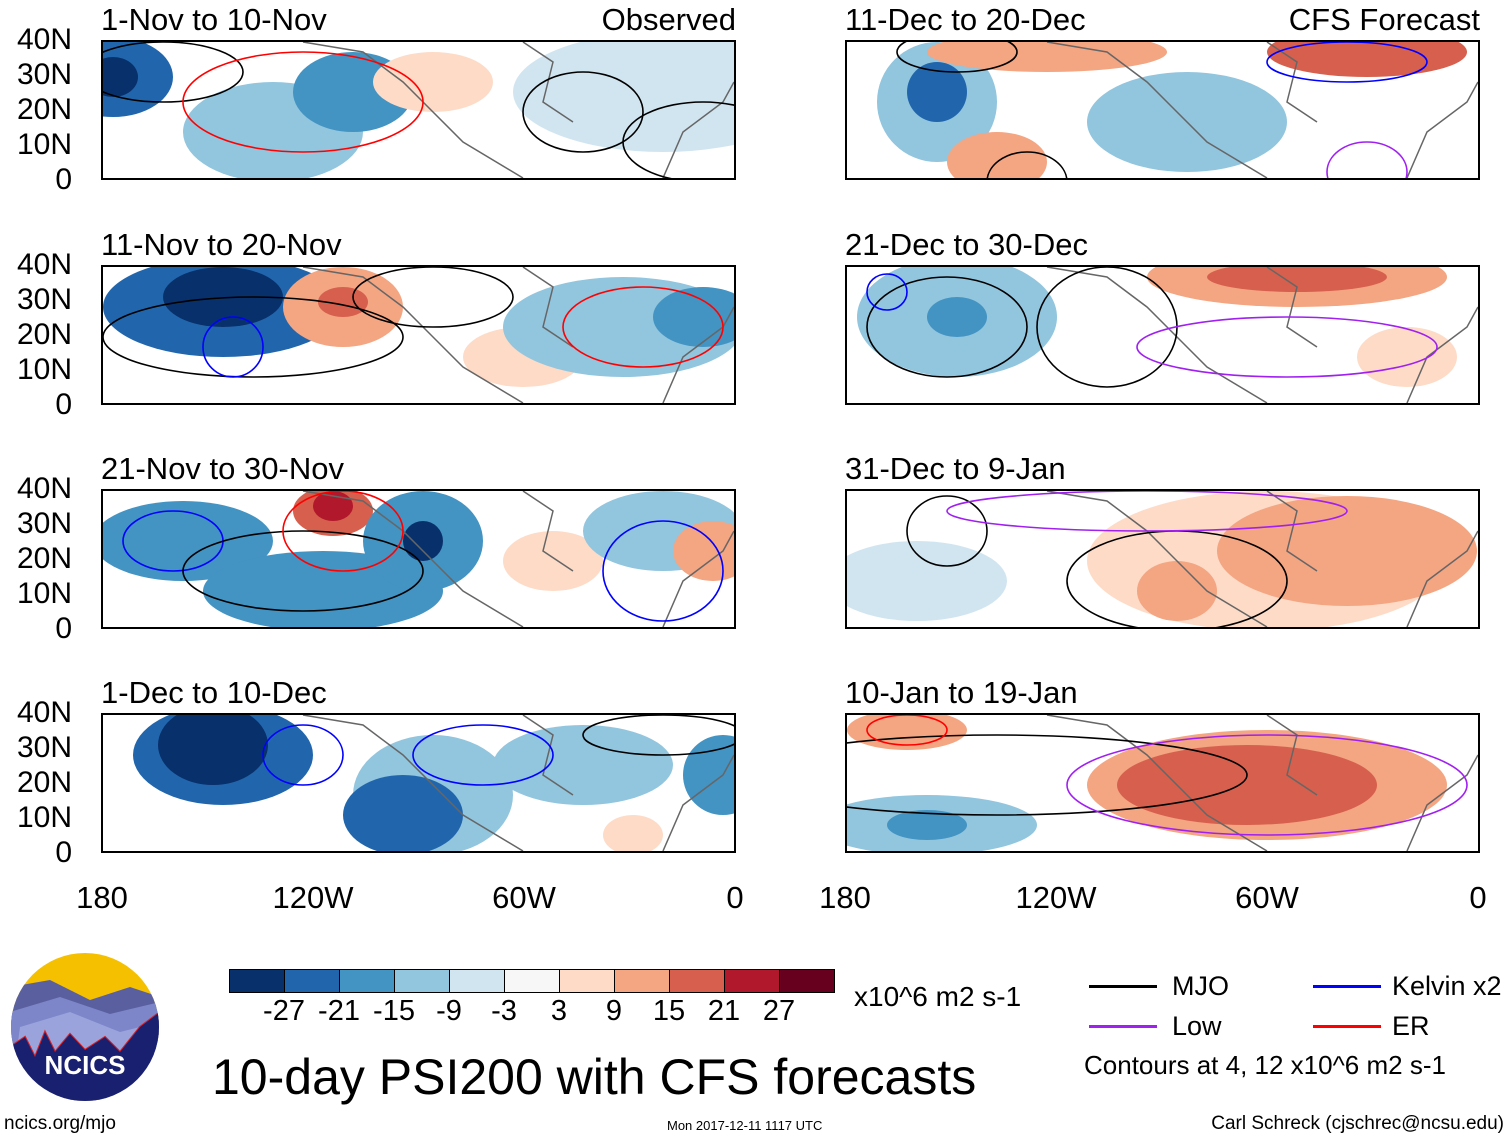 Image resolution: width=1510 pixels, height=1141 pixels. Describe the element at coordinates (222, 468) in the screenshot. I see `panel-title: 21-Nov to 30-Nov` at that location.